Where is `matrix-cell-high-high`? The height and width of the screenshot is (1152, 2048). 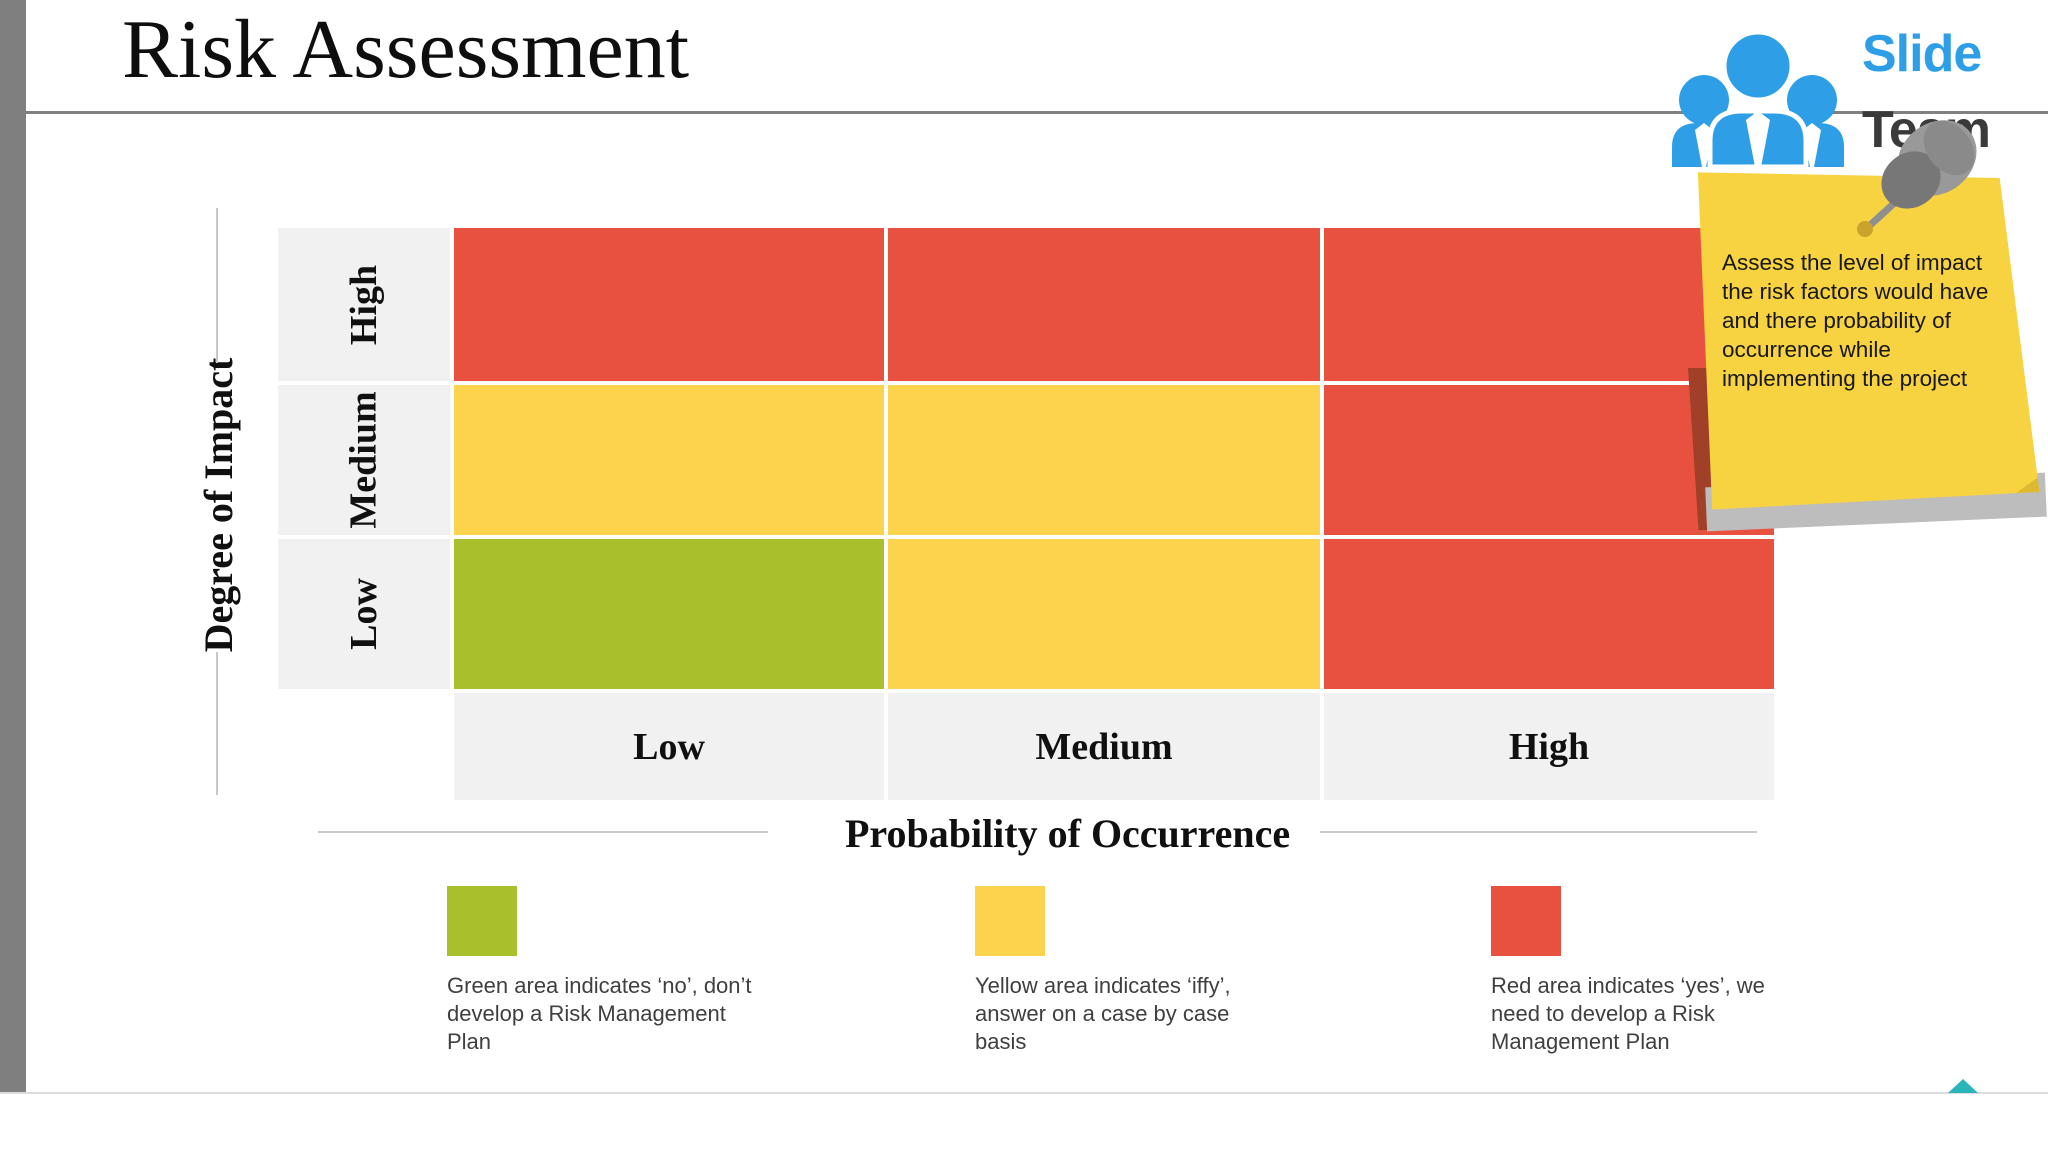
matrix-cell-high-high is located at coordinates (1549, 304).